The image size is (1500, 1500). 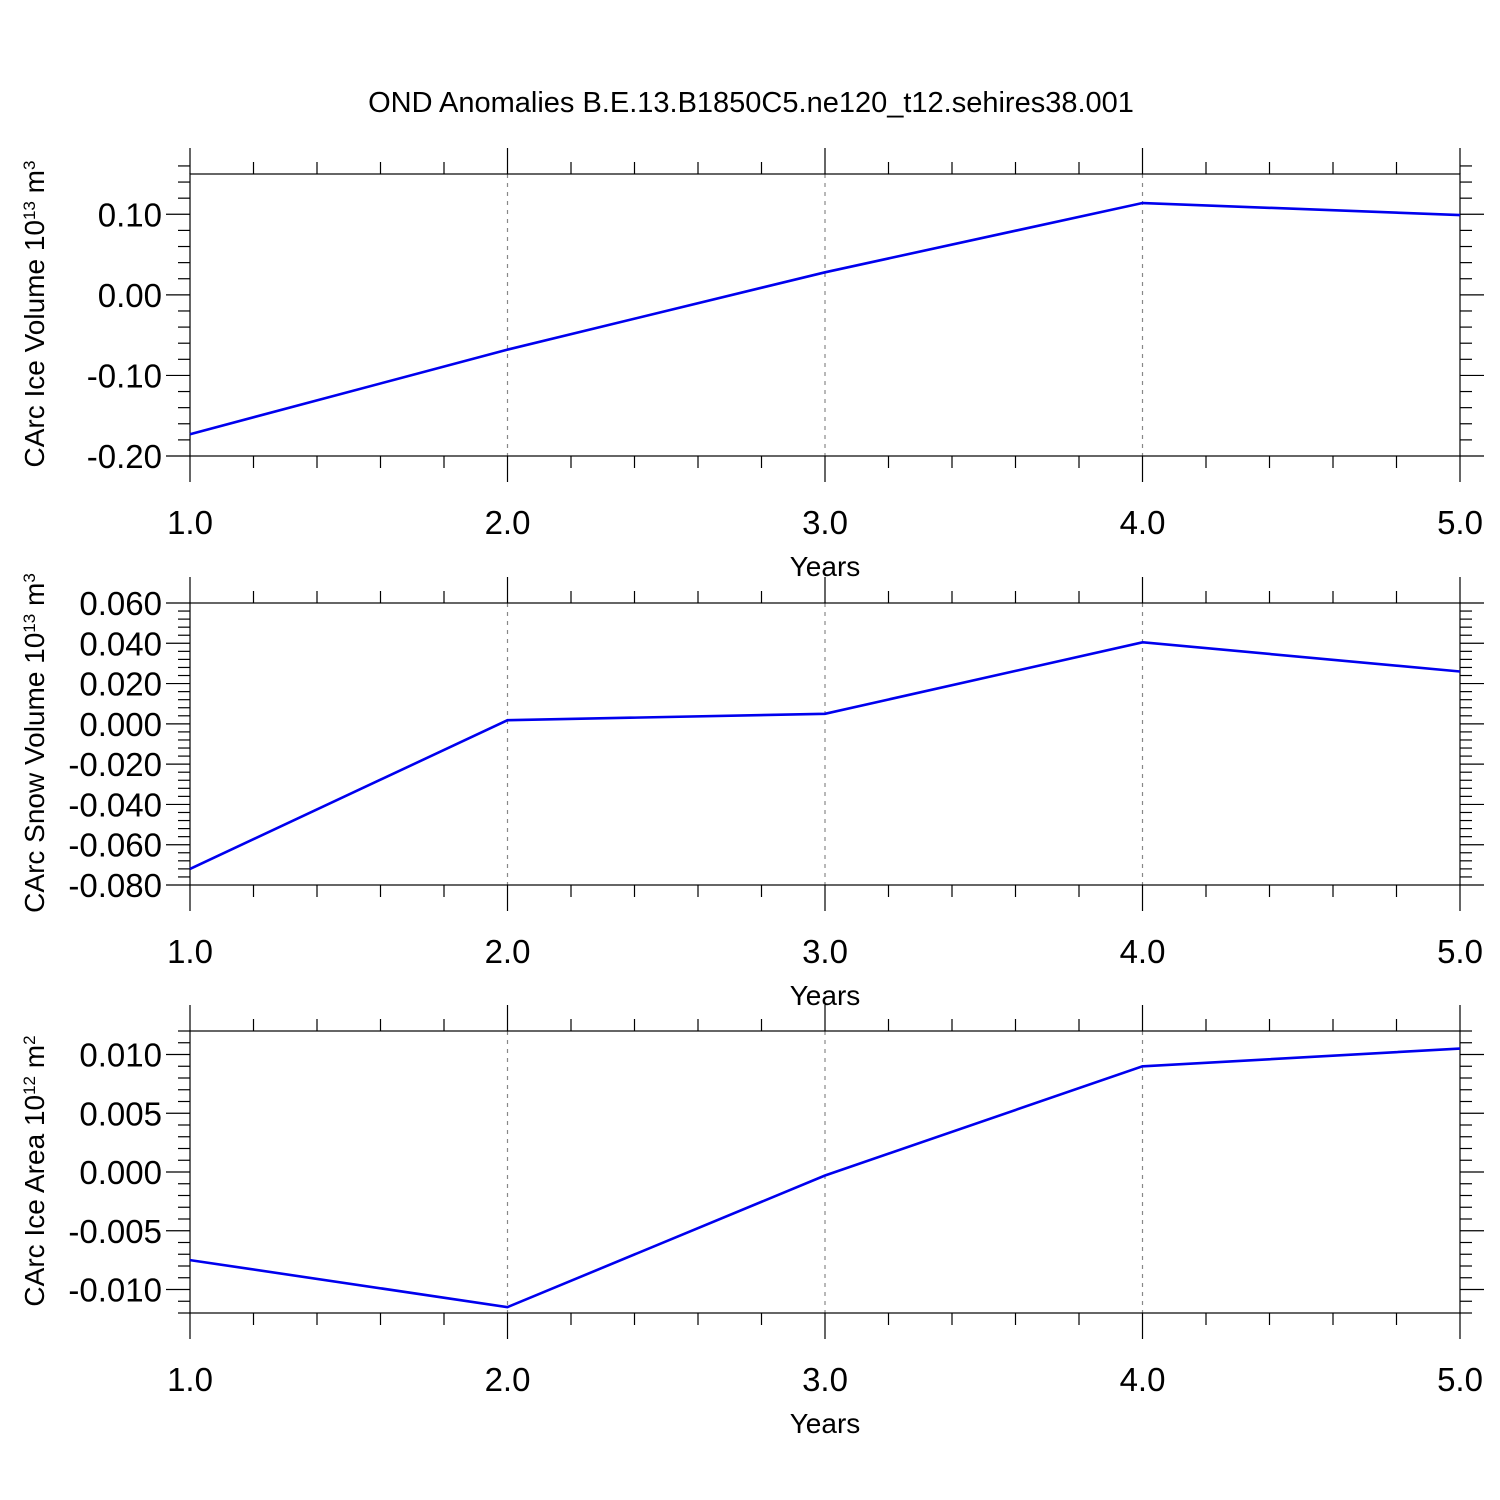 I want to click on y-tick-label: -0.020, so click(x=115, y=764).